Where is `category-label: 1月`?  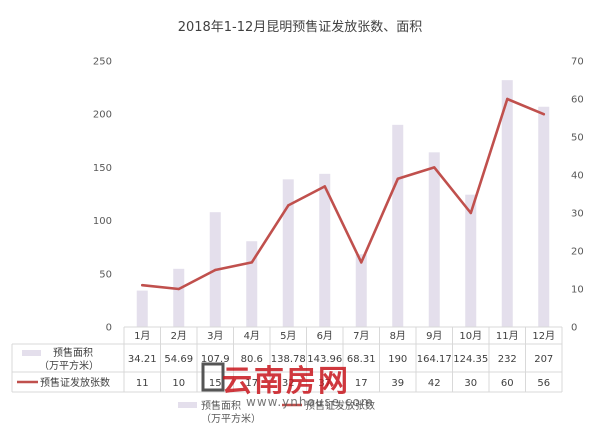
category-label: 1月 is located at coordinates (142, 336).